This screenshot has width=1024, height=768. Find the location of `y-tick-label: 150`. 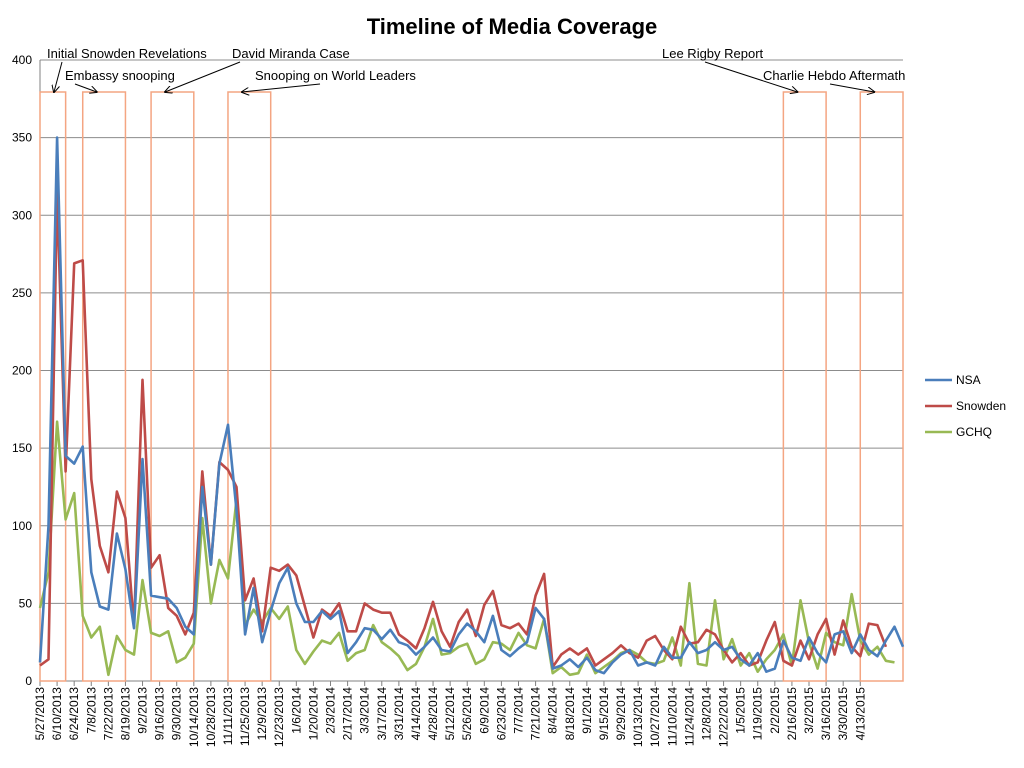

y-tick-label: 150 is located at coordinates (22, 448).